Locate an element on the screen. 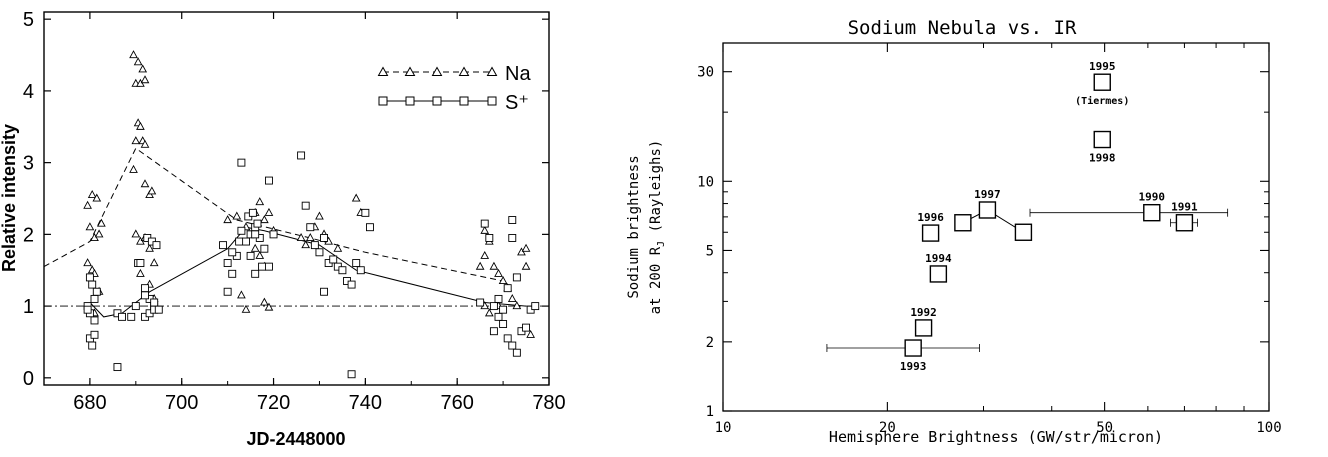 The image size is (1328, 457). point-label: 1996 is located at coordinates (930, 217).